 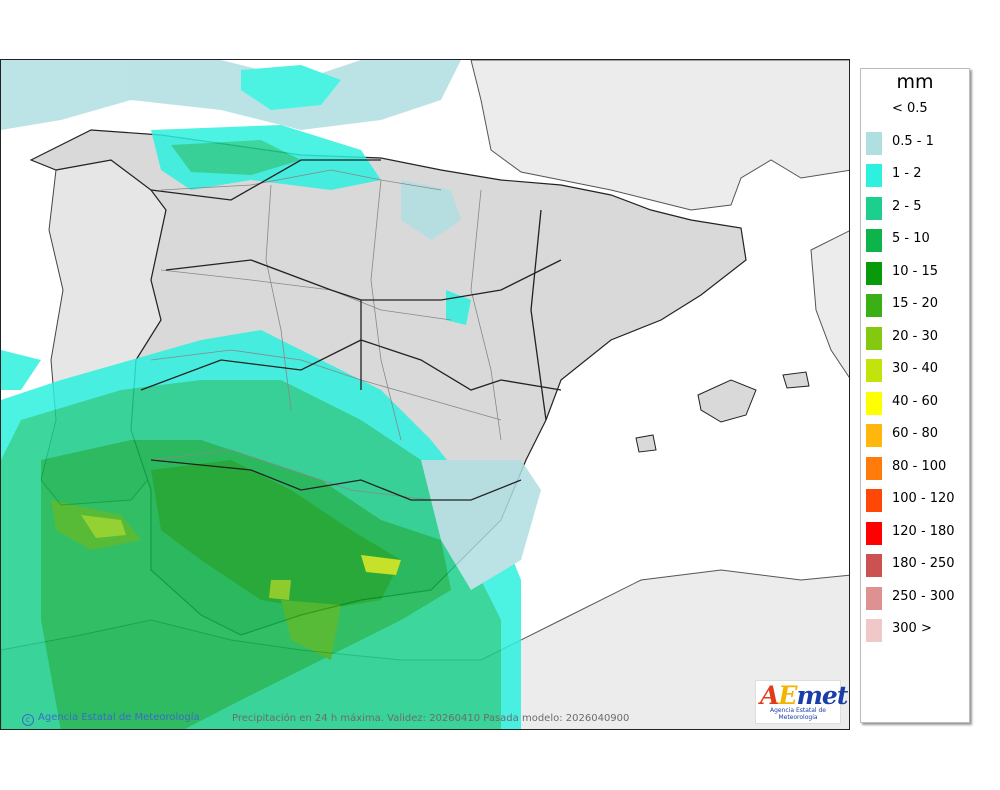 I want to click on legend-label: 250 - 300, so click(x=923, y=596).